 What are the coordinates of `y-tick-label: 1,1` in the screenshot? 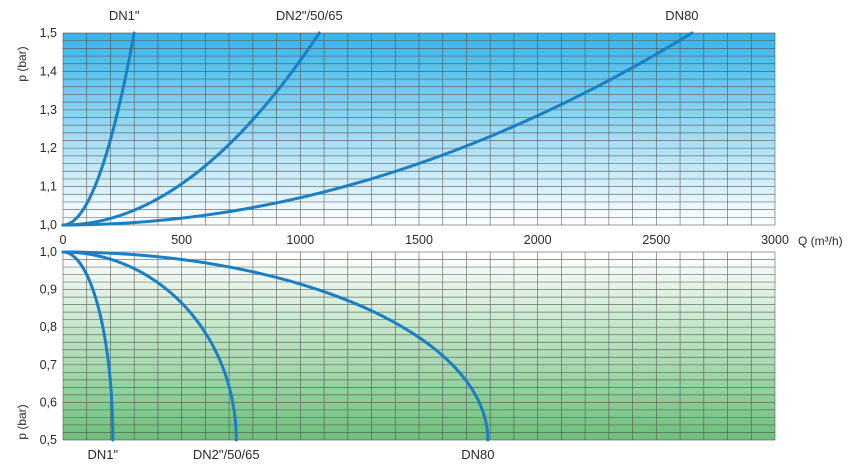 It's located at (48, 187).